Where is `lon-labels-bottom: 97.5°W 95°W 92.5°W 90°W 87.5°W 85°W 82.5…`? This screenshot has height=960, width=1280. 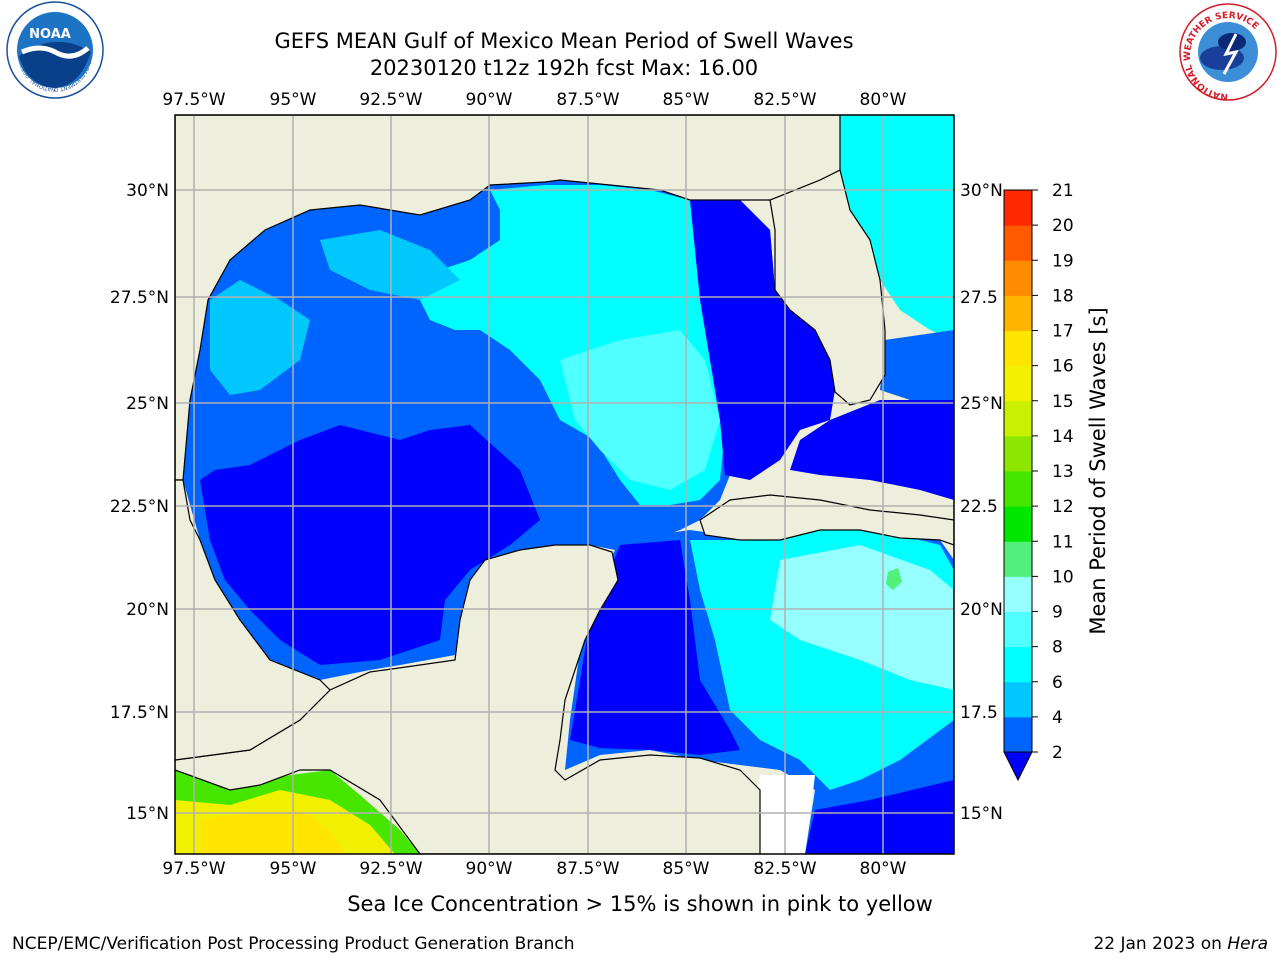 lon-labels-bottom: 97.5°W 95°W 92.5°W 90°W 87.5°W 85°W 82.5… is located at coordinates (534, 869).